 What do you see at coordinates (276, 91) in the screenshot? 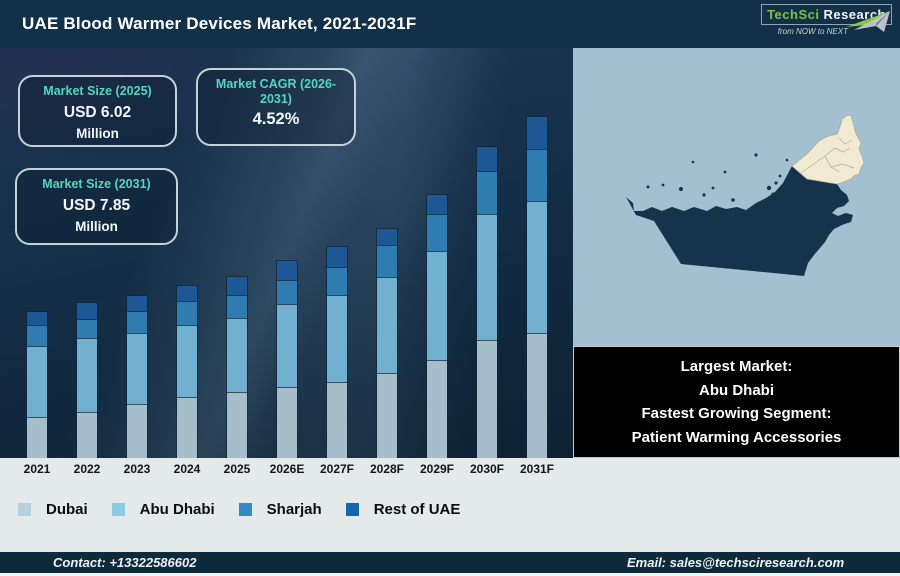
I see `card-title: Market CAGR (2026-2031)` at bounding box center [276, 91].